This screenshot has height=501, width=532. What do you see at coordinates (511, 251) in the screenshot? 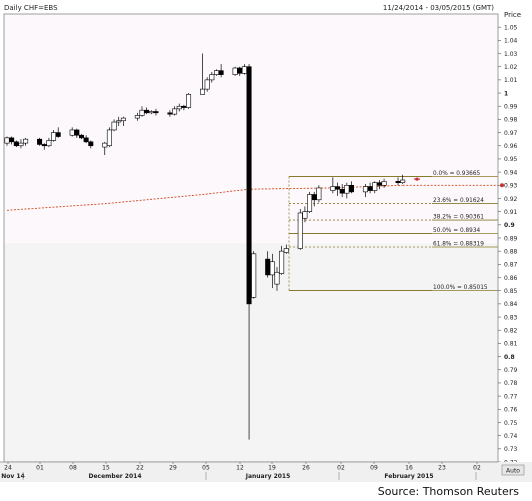
I see `y-tick-label: 0.88` at bounding box center [511, 251].